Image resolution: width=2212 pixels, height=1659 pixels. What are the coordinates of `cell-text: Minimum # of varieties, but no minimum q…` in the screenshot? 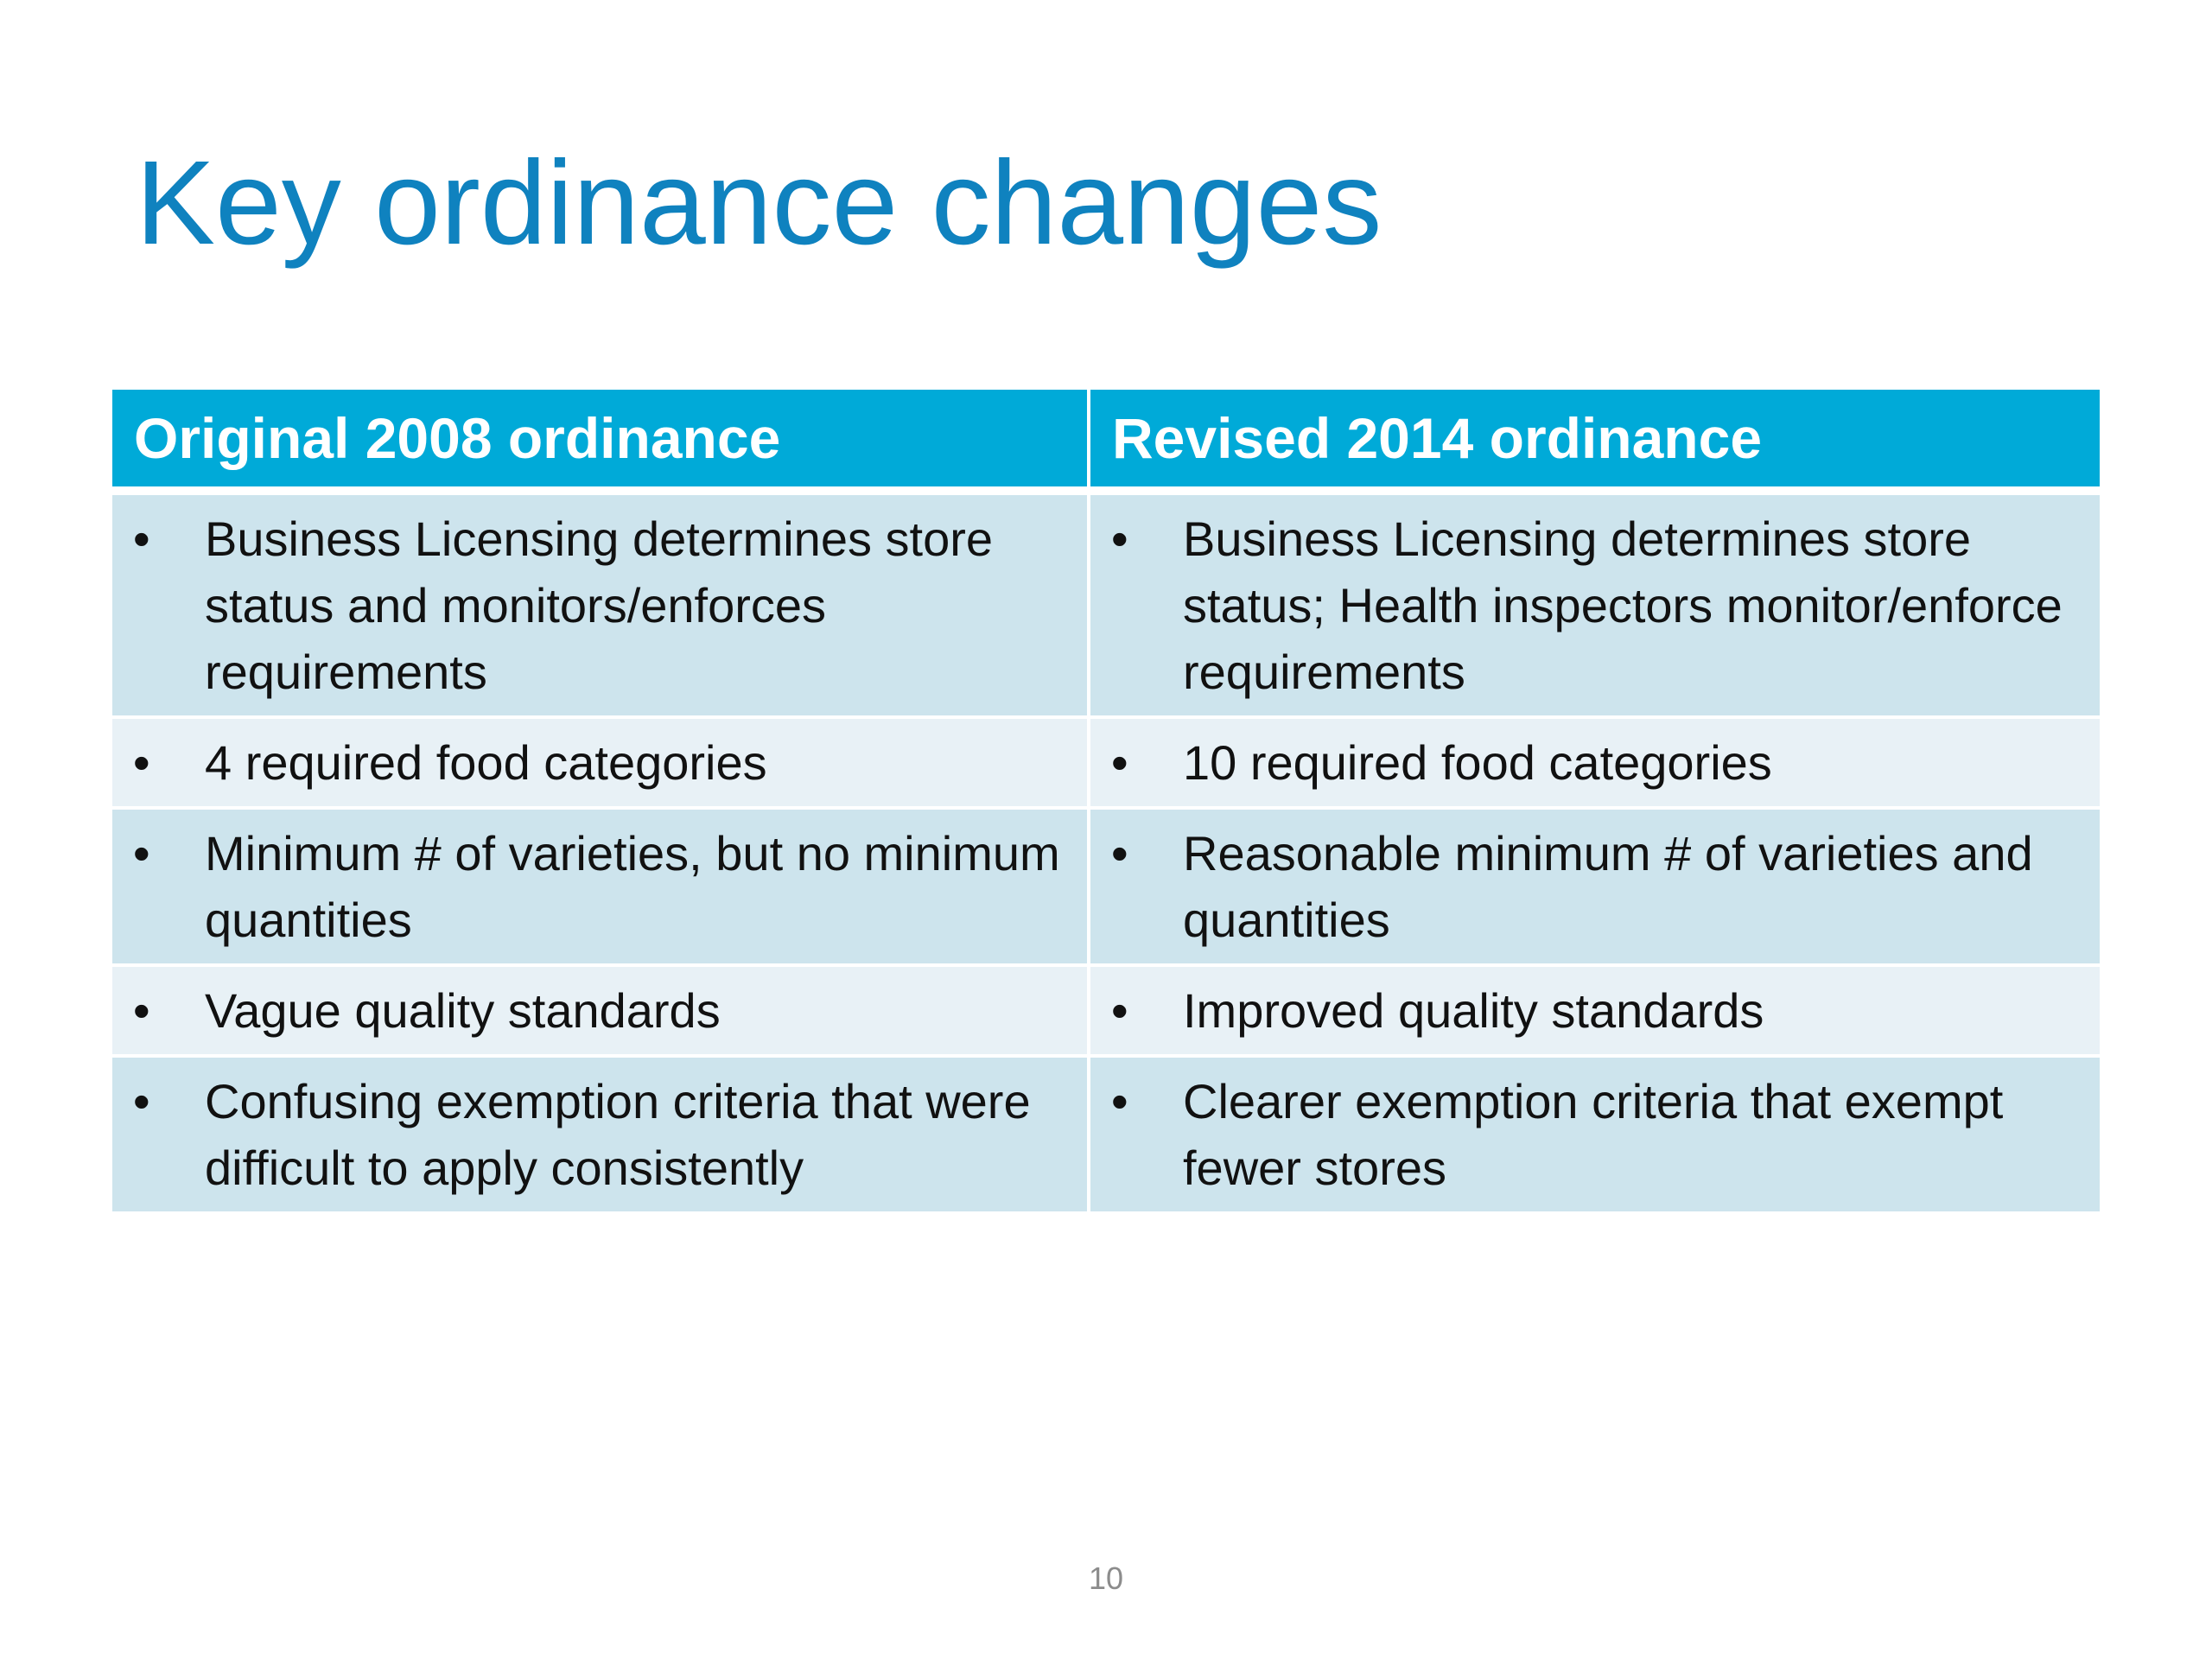 It's located at (632, 886).